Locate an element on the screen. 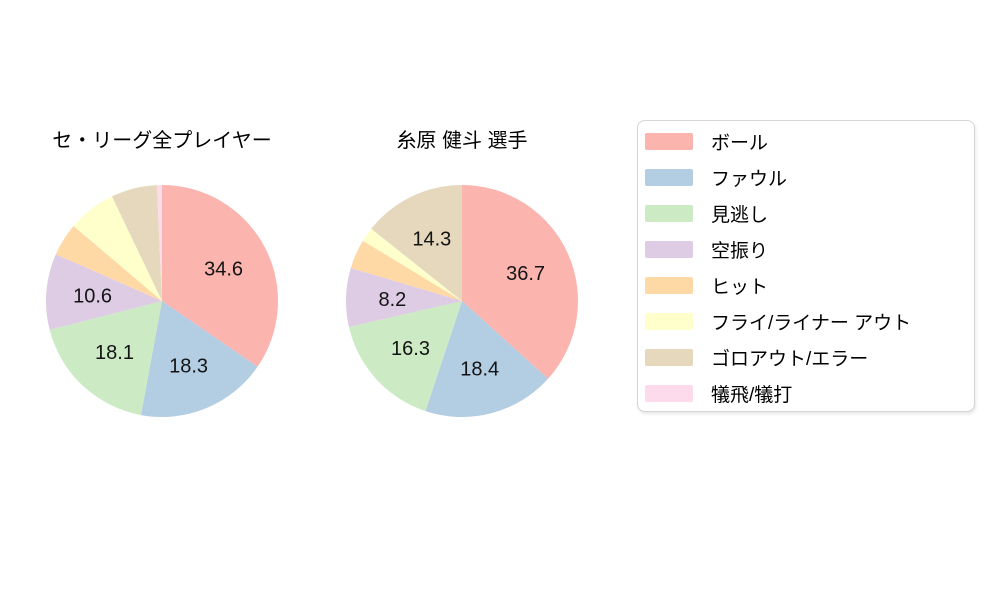 Image resolution: width=1000 pixels, height=600 pixels. pie-value-label: 18.4 is located at coordinates (479, 369).